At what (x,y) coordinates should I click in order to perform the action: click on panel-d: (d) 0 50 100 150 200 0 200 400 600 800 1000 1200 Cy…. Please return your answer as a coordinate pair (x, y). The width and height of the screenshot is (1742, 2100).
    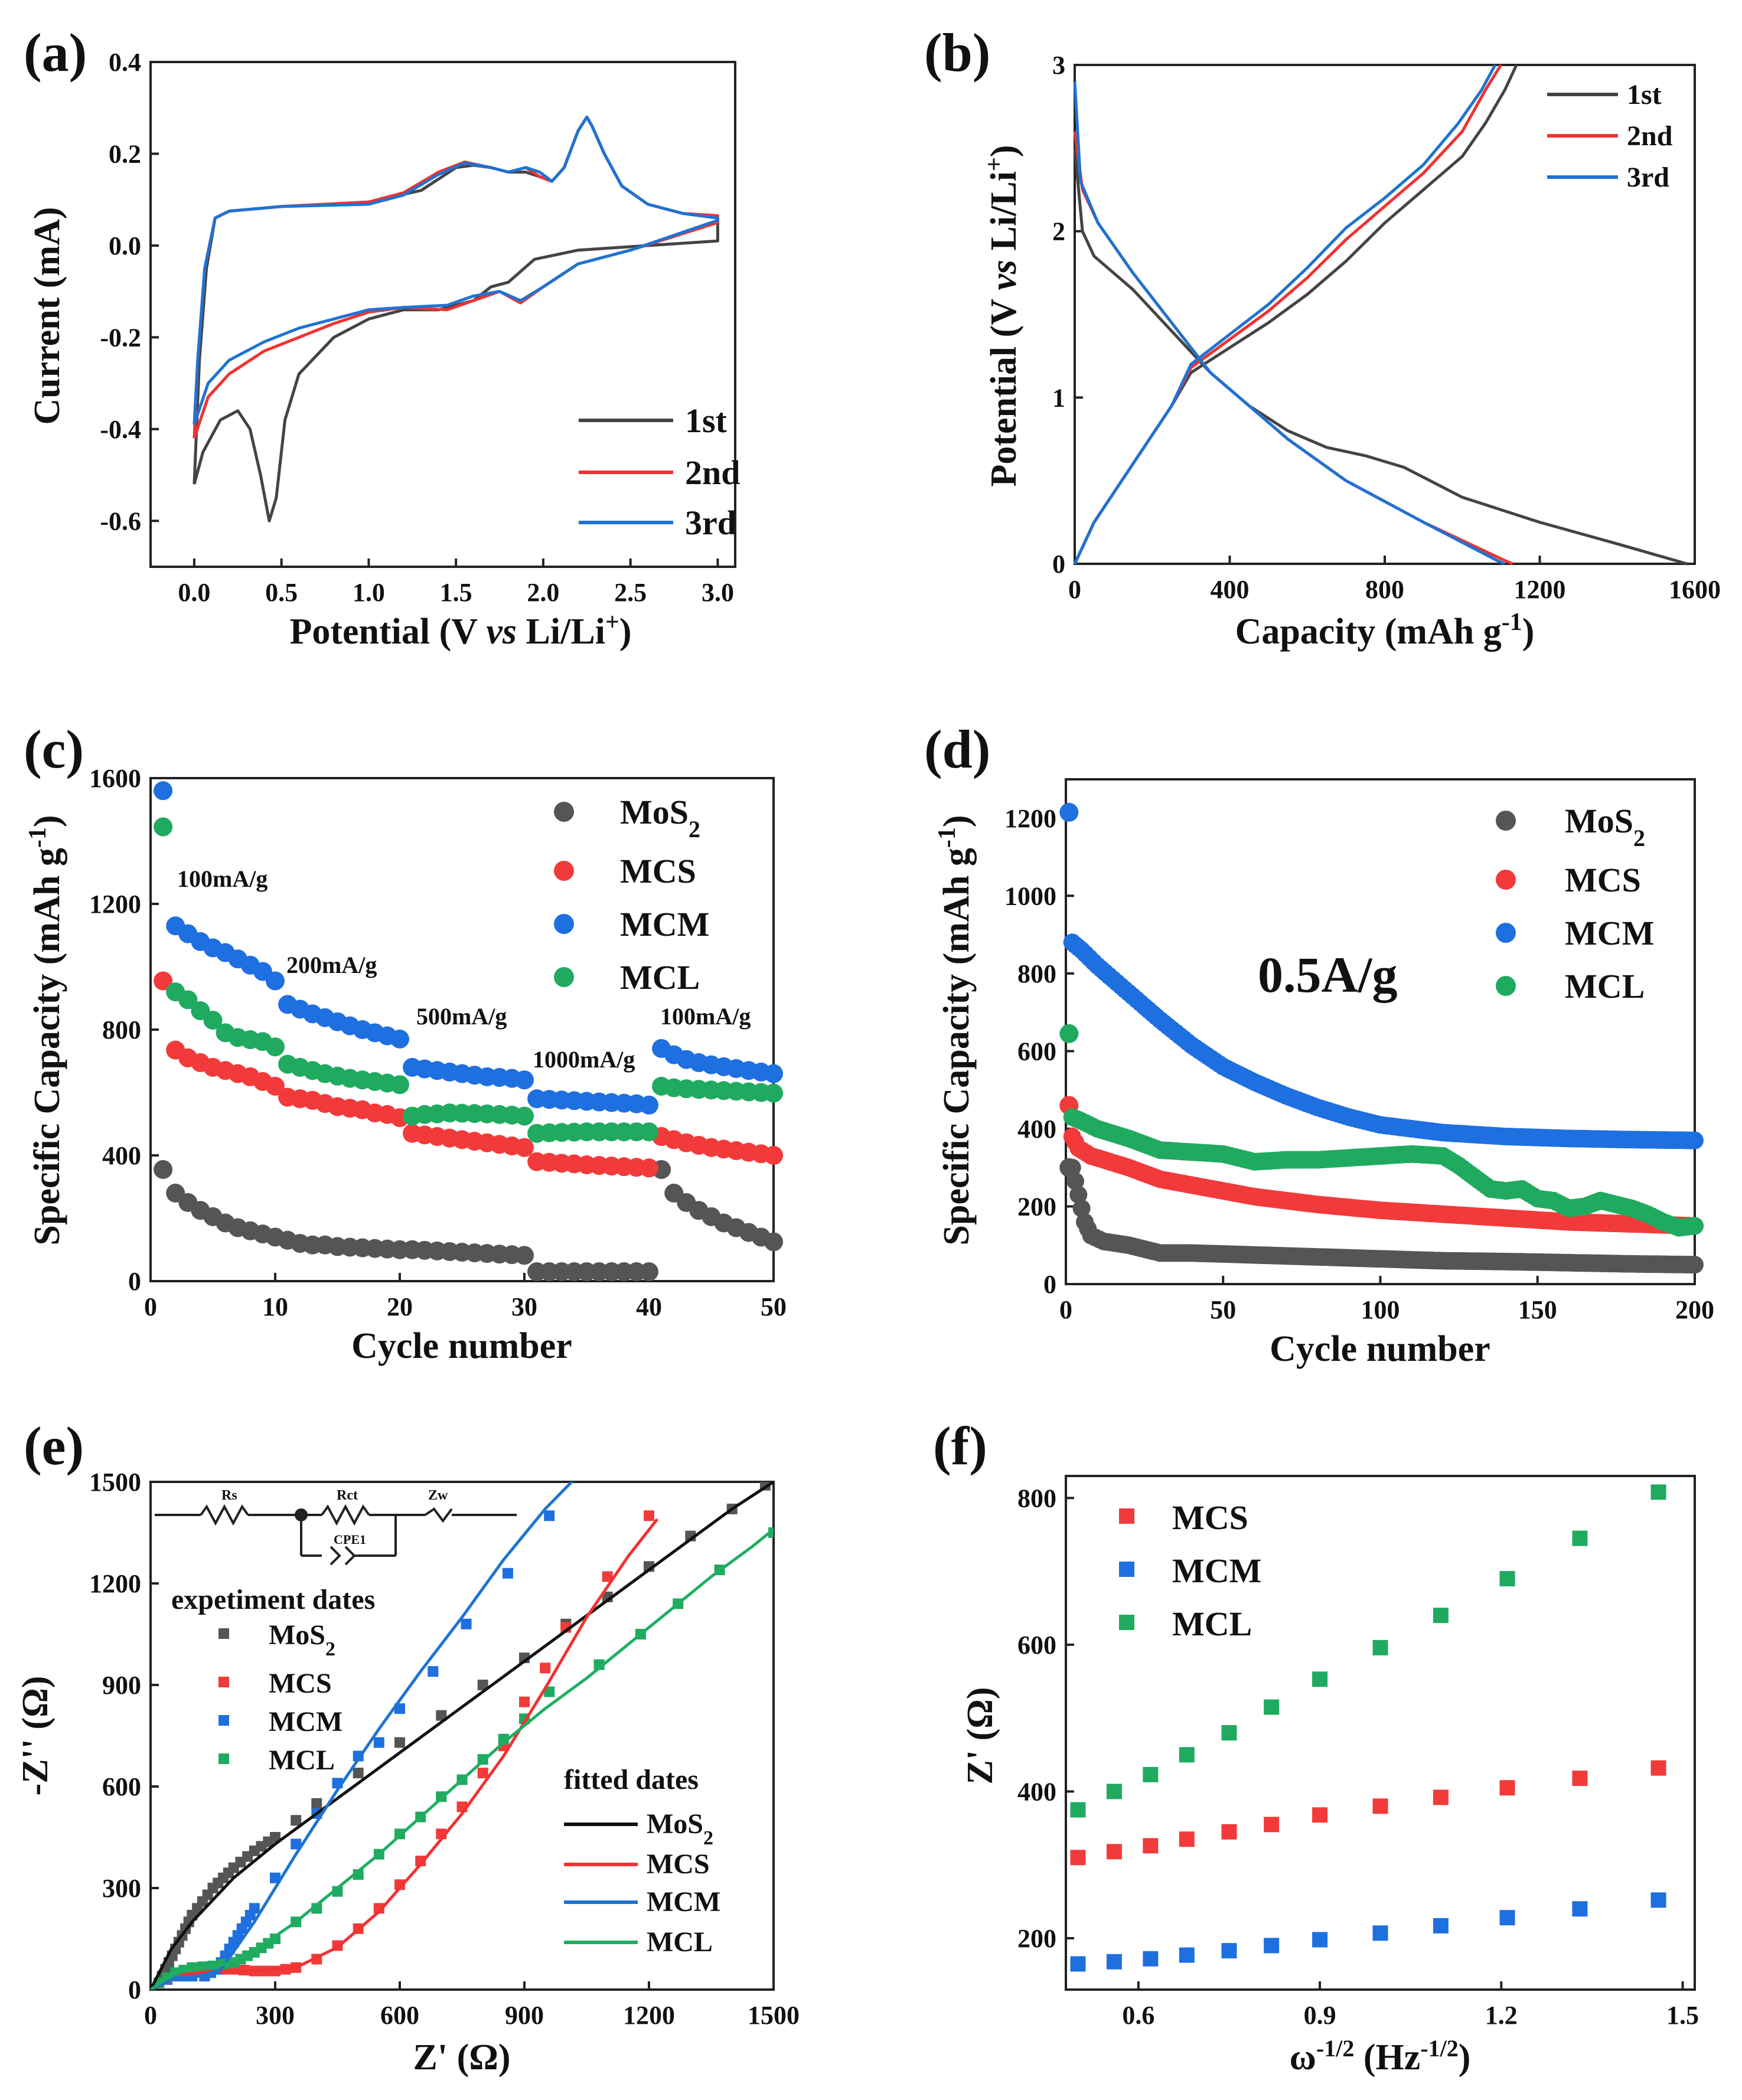
    Looking at the image, I should click on (1319, 1044).